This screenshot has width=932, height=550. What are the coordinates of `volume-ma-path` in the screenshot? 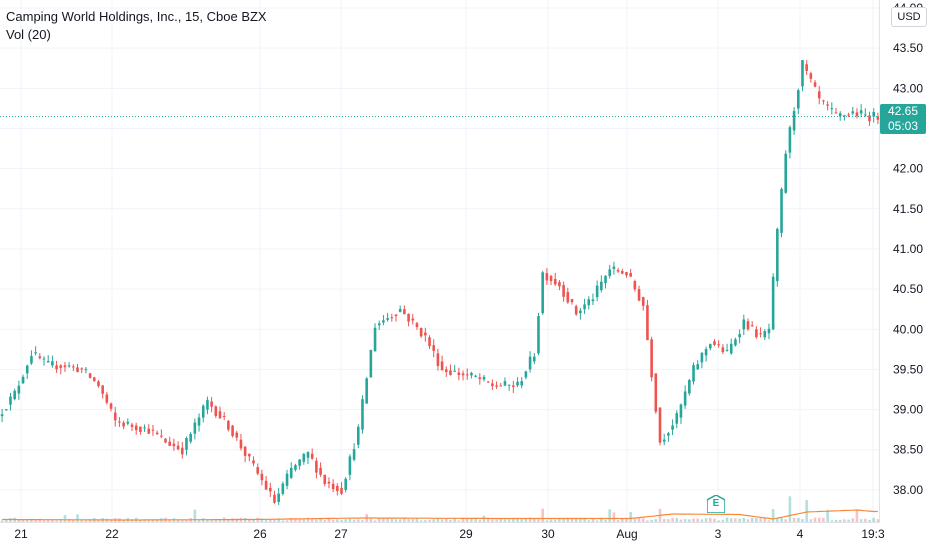 It's located at (440, 515).